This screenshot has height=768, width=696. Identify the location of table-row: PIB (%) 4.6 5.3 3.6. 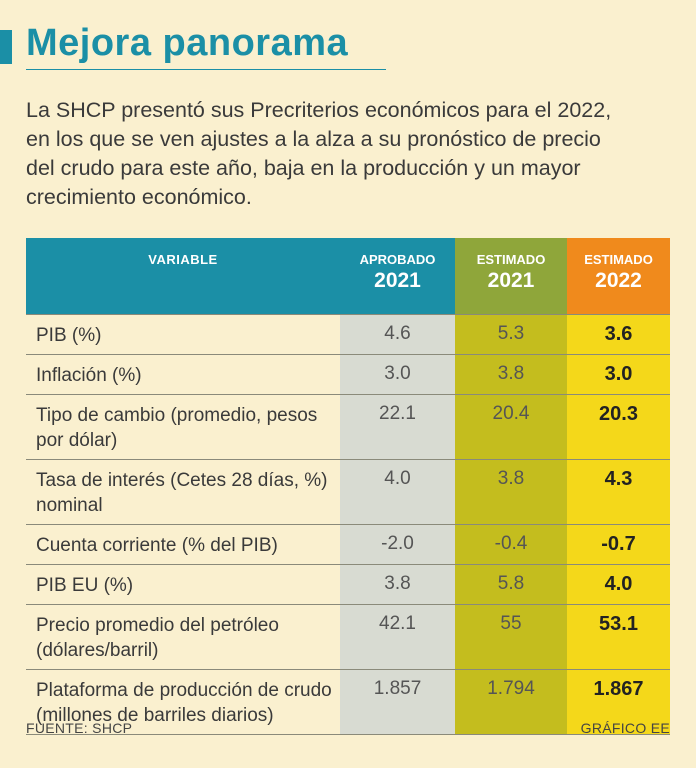
(348, 334).